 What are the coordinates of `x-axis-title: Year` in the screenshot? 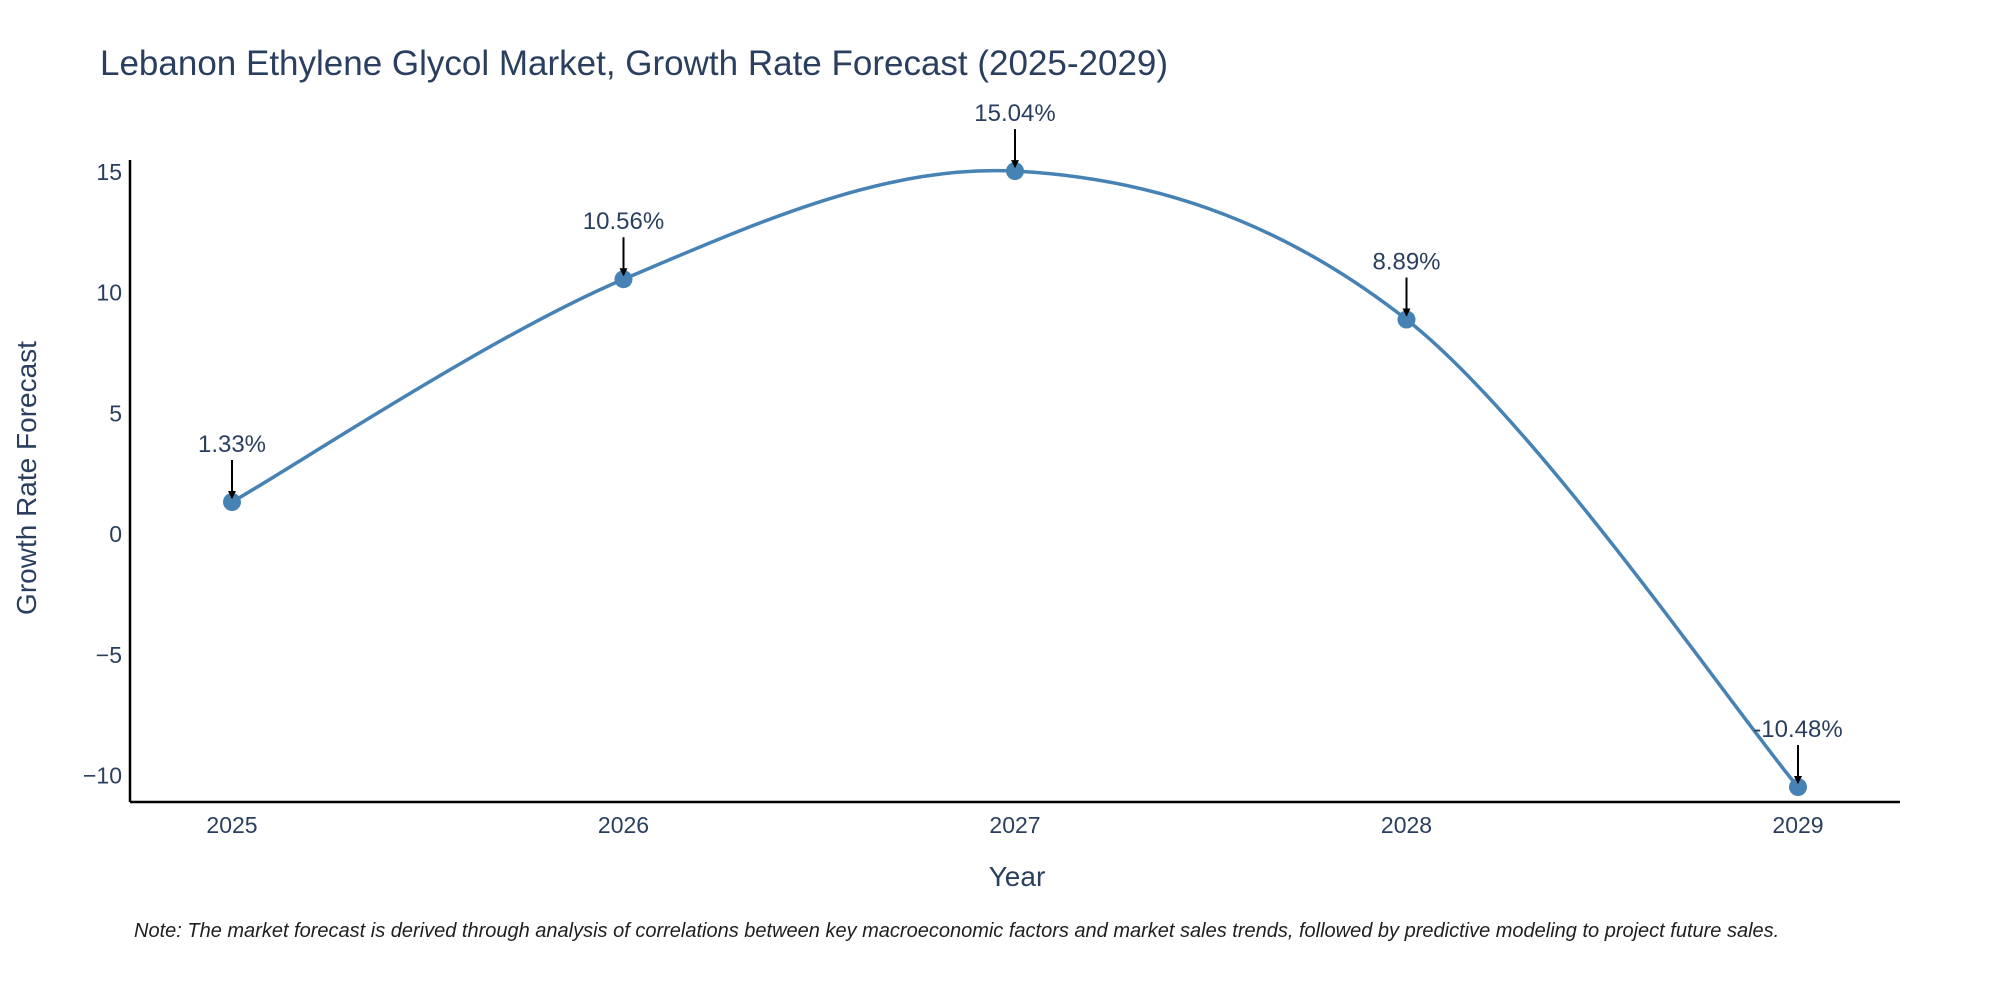 It's located at (1017, 876).